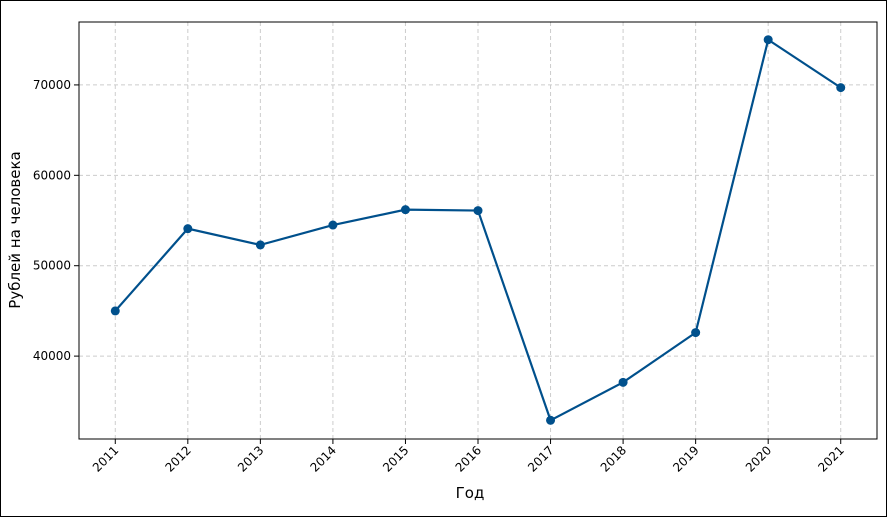 Image resolution: width=887 pixels, height=517 pixels. Describe the element at coordinates (15, 229) in the screenshot. I see `y-axis-label: Рублей на человека` at that location.